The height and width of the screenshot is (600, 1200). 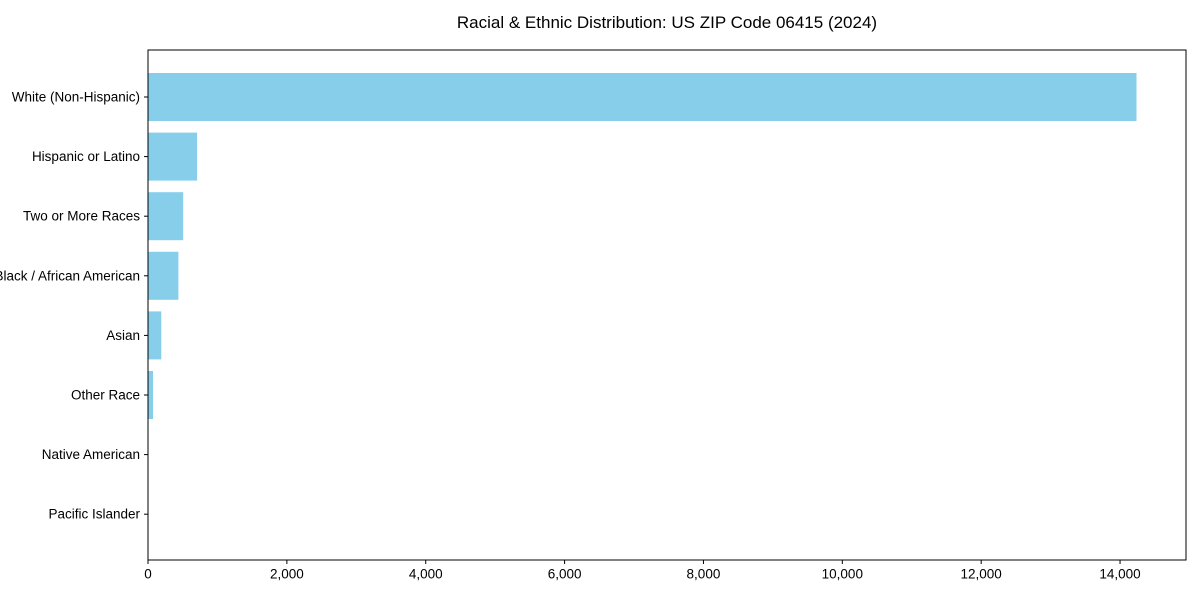 I want to click on y-tick-label-native-american: Native American, so click(x=91, y=454).